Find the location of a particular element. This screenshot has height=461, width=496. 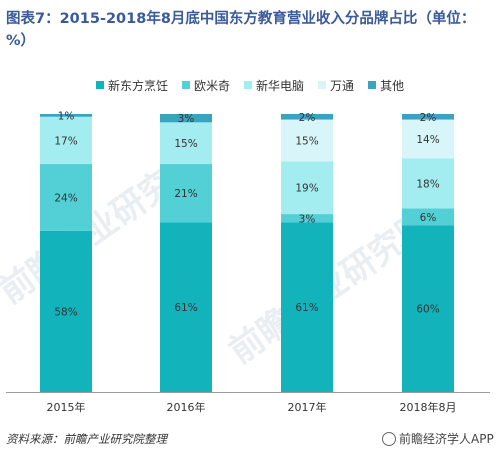

data-label-0-4: 1% is located at coordinates (66, 116).